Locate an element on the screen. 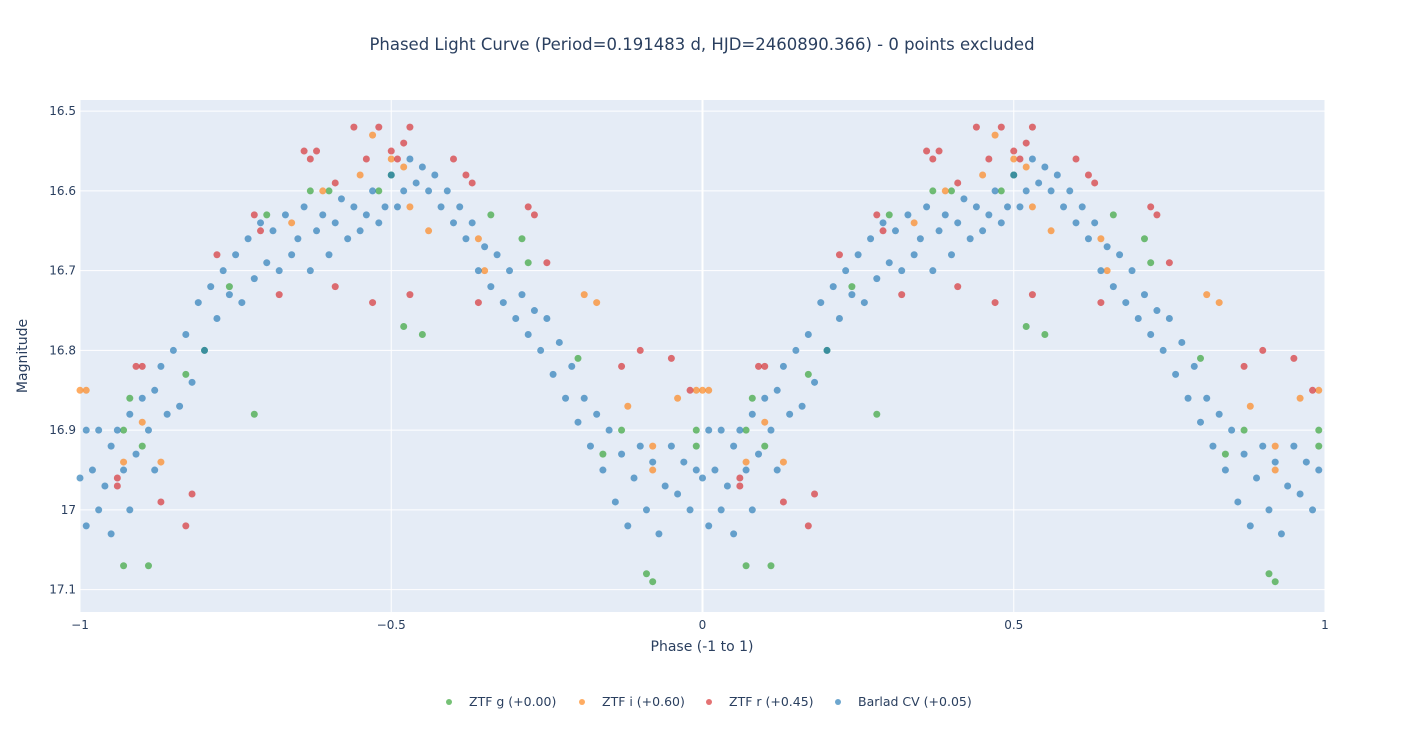 The height and width of the screenshot is (732, 1404). legend-item: ZTF r (+0.45) is located at coordinates (760, 701).